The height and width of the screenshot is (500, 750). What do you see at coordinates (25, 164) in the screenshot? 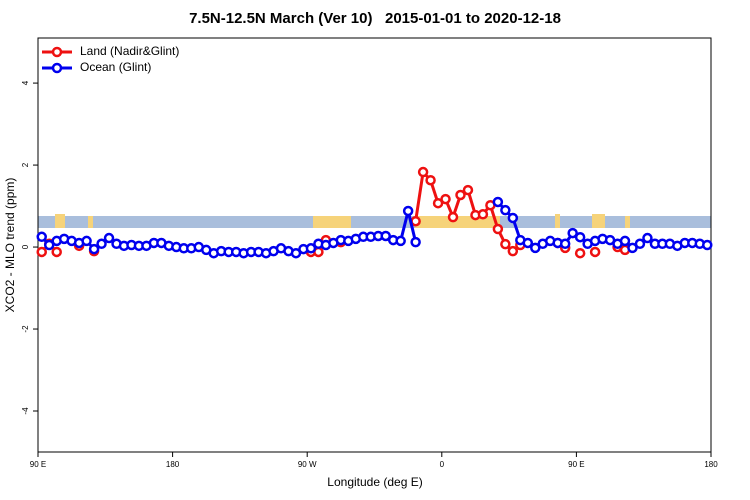
I see `y-tick-label: 2` at bounding box center [25, 164].